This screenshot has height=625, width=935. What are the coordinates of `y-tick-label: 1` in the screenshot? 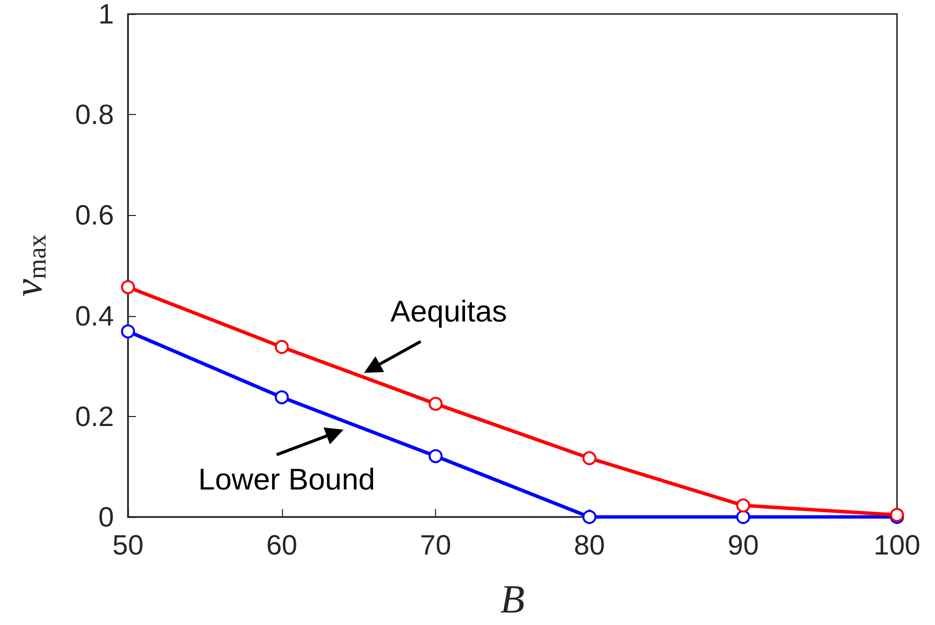 It's located at (106, 15).